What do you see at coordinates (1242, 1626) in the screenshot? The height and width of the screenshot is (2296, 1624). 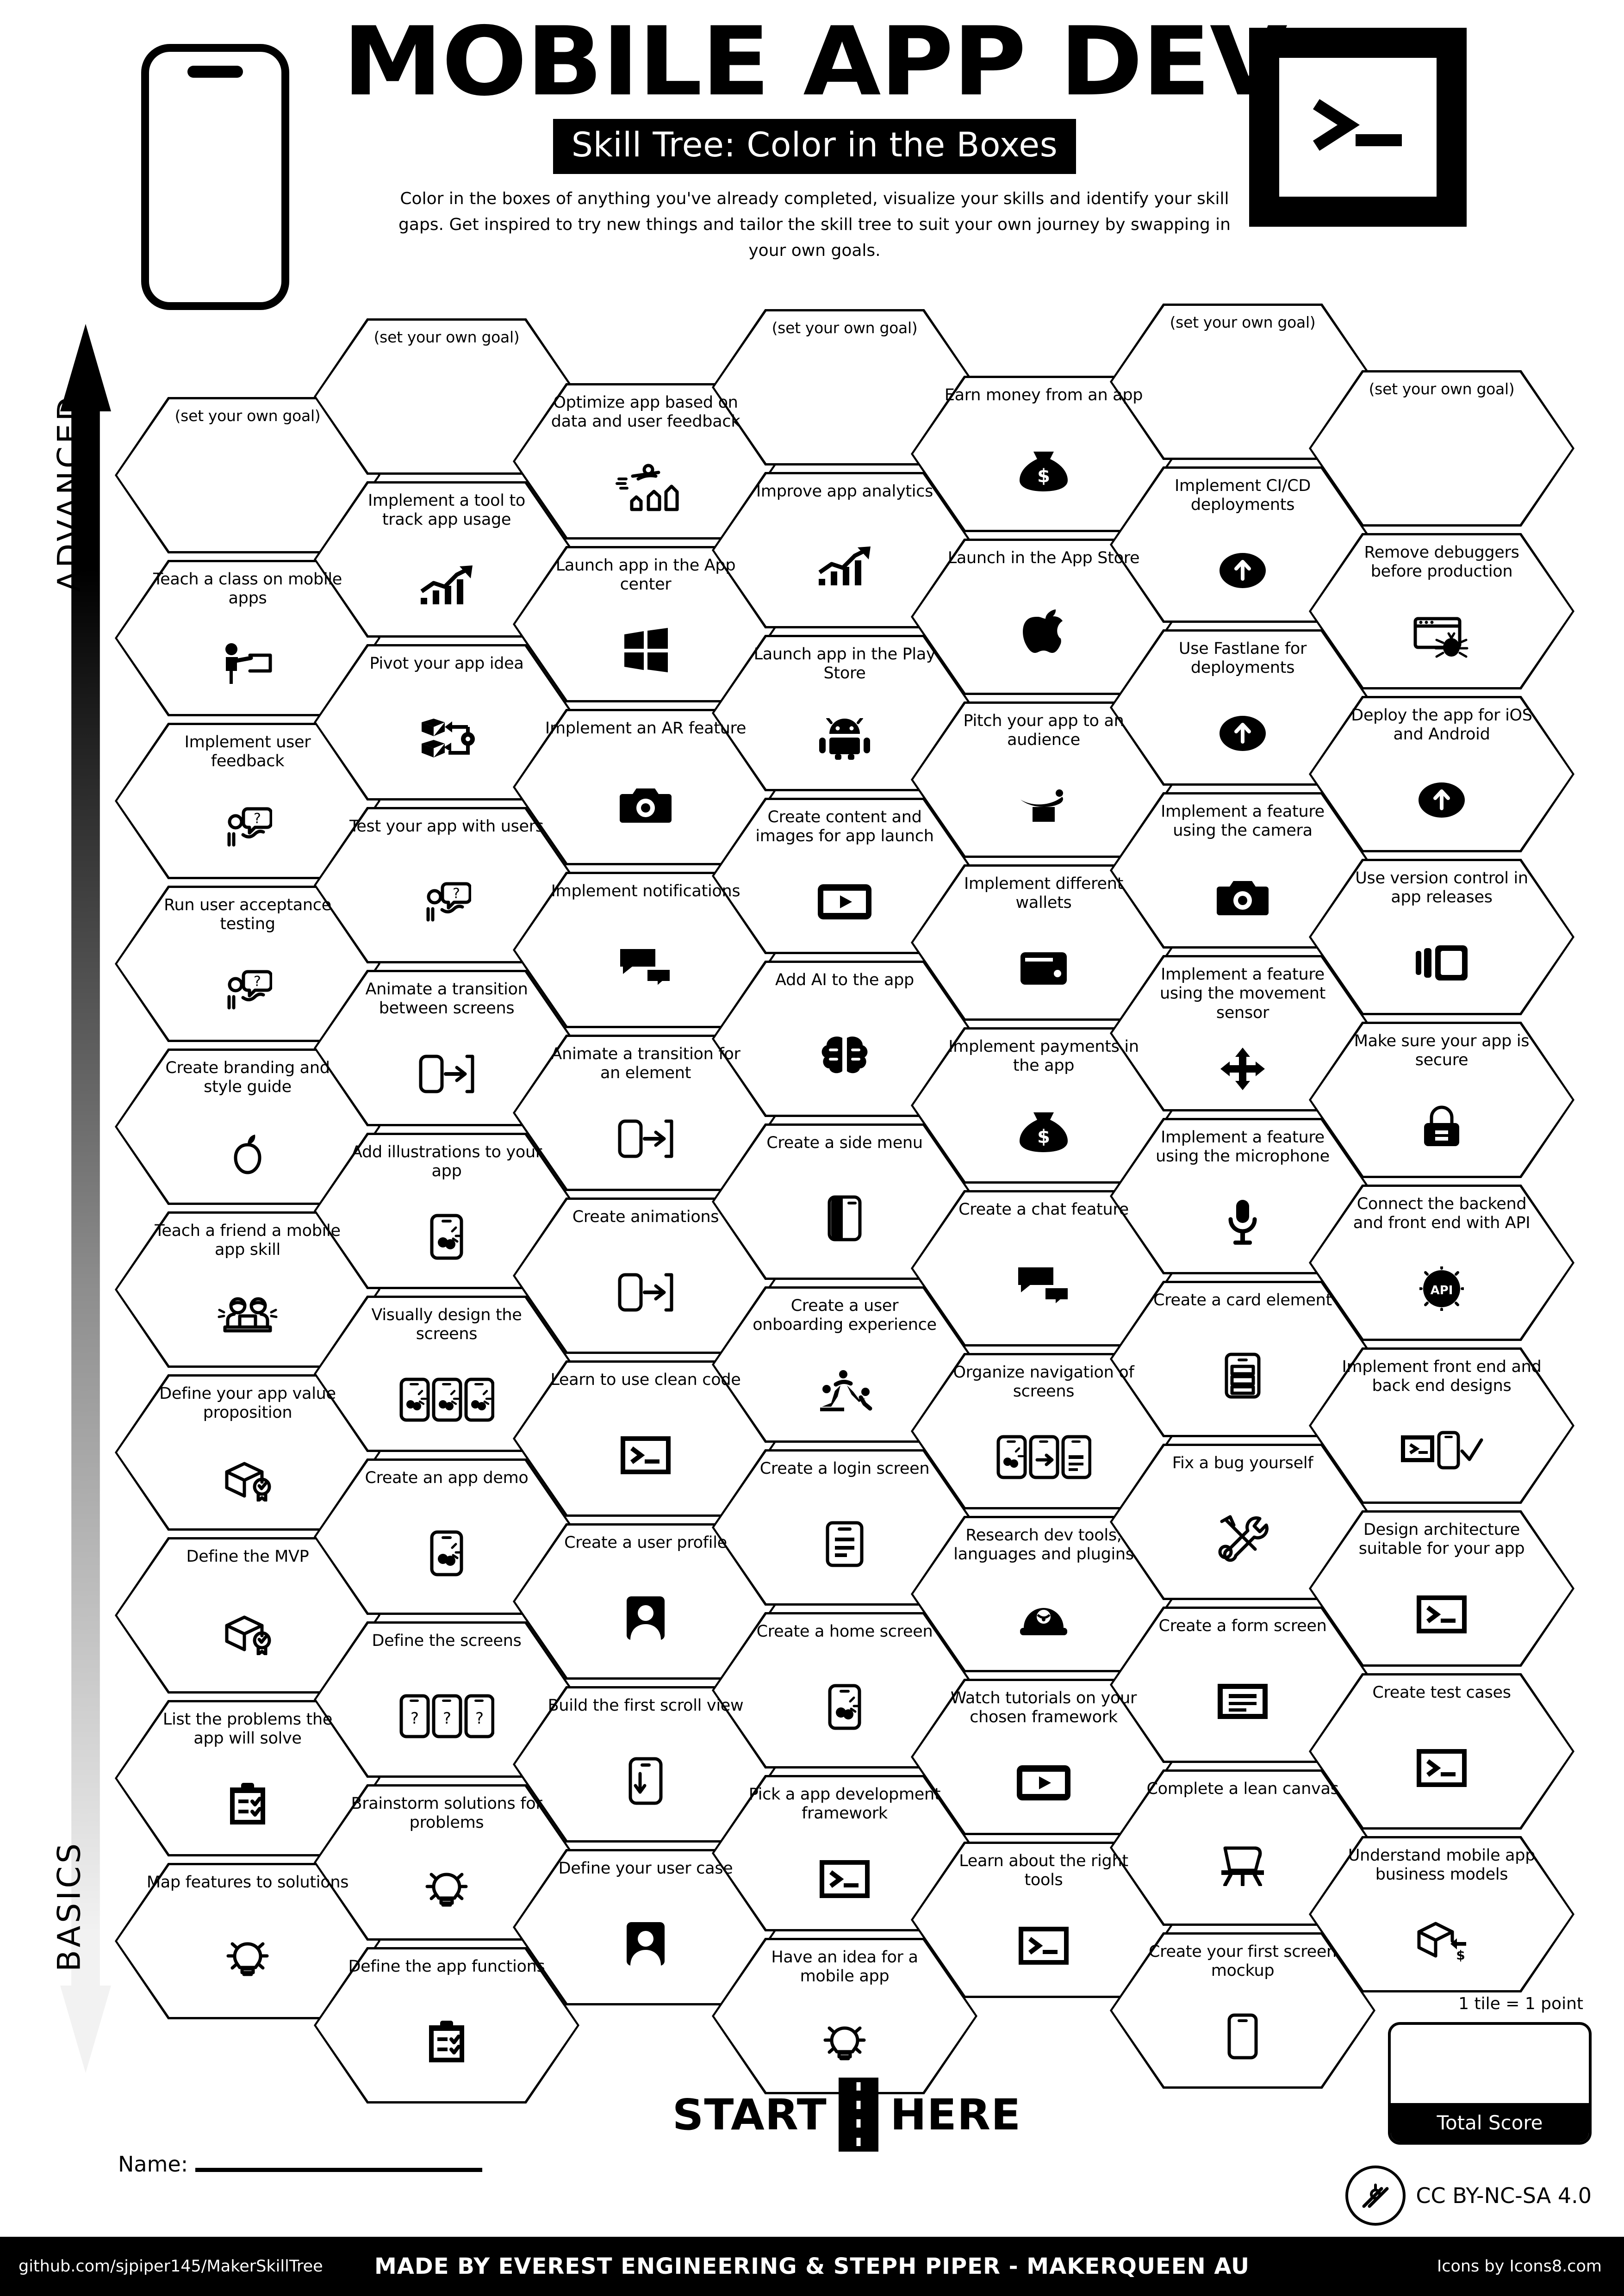 I see `hex-label: Create a form screen` at bounding box center [1242, 1626].